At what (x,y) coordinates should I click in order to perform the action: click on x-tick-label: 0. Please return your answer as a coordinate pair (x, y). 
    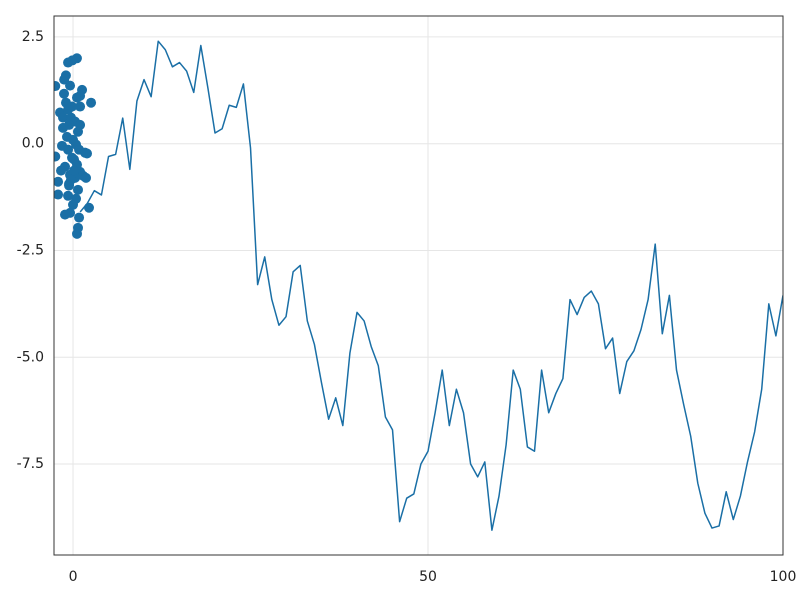
    Looking at the image, I should click on (73, 577).